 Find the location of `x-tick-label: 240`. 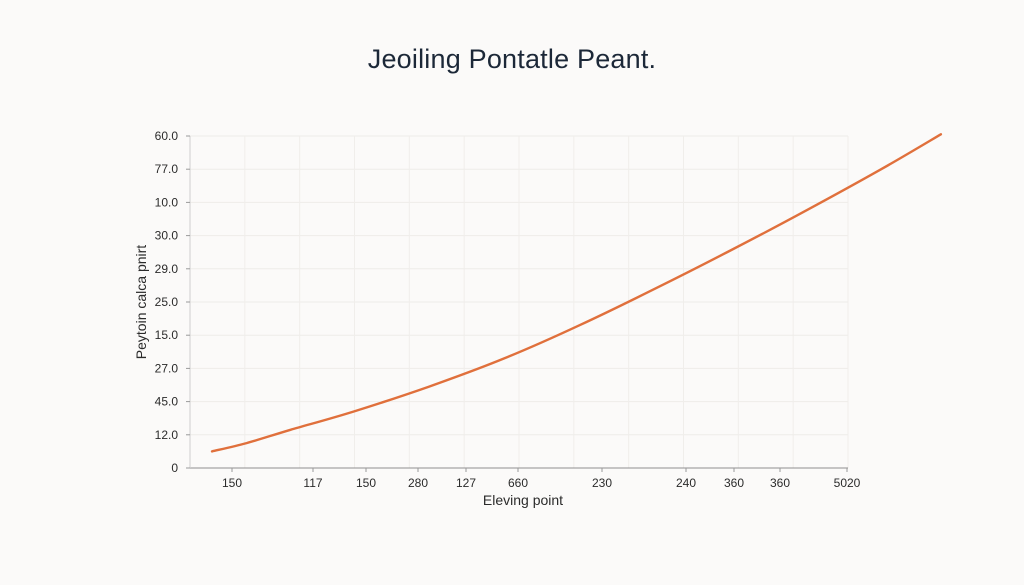

x-tick-label: 240 is located at coordinates (686, 483).